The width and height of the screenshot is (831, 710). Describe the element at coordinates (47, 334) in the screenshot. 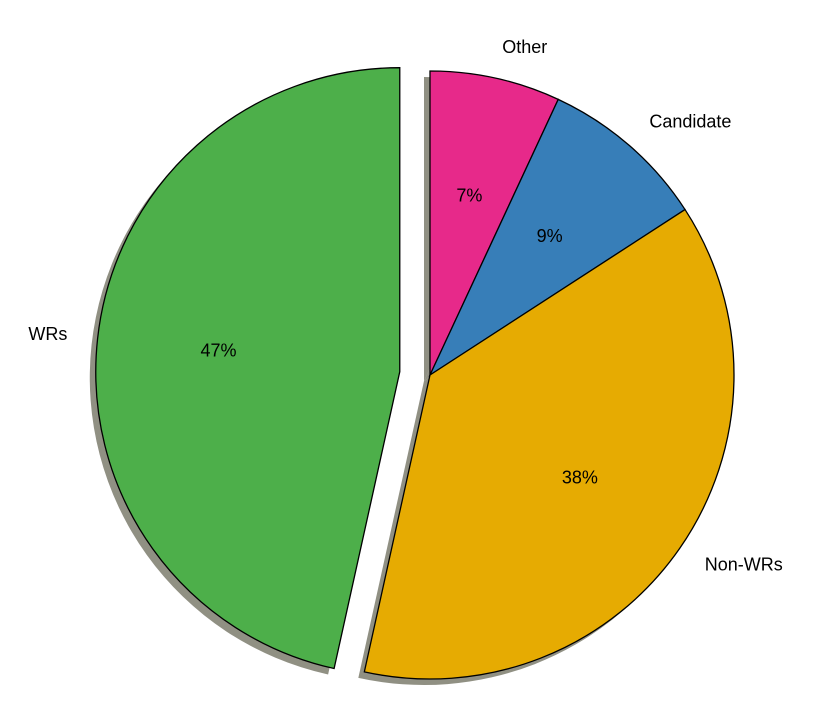

I see `category-label: WRs` at that location.